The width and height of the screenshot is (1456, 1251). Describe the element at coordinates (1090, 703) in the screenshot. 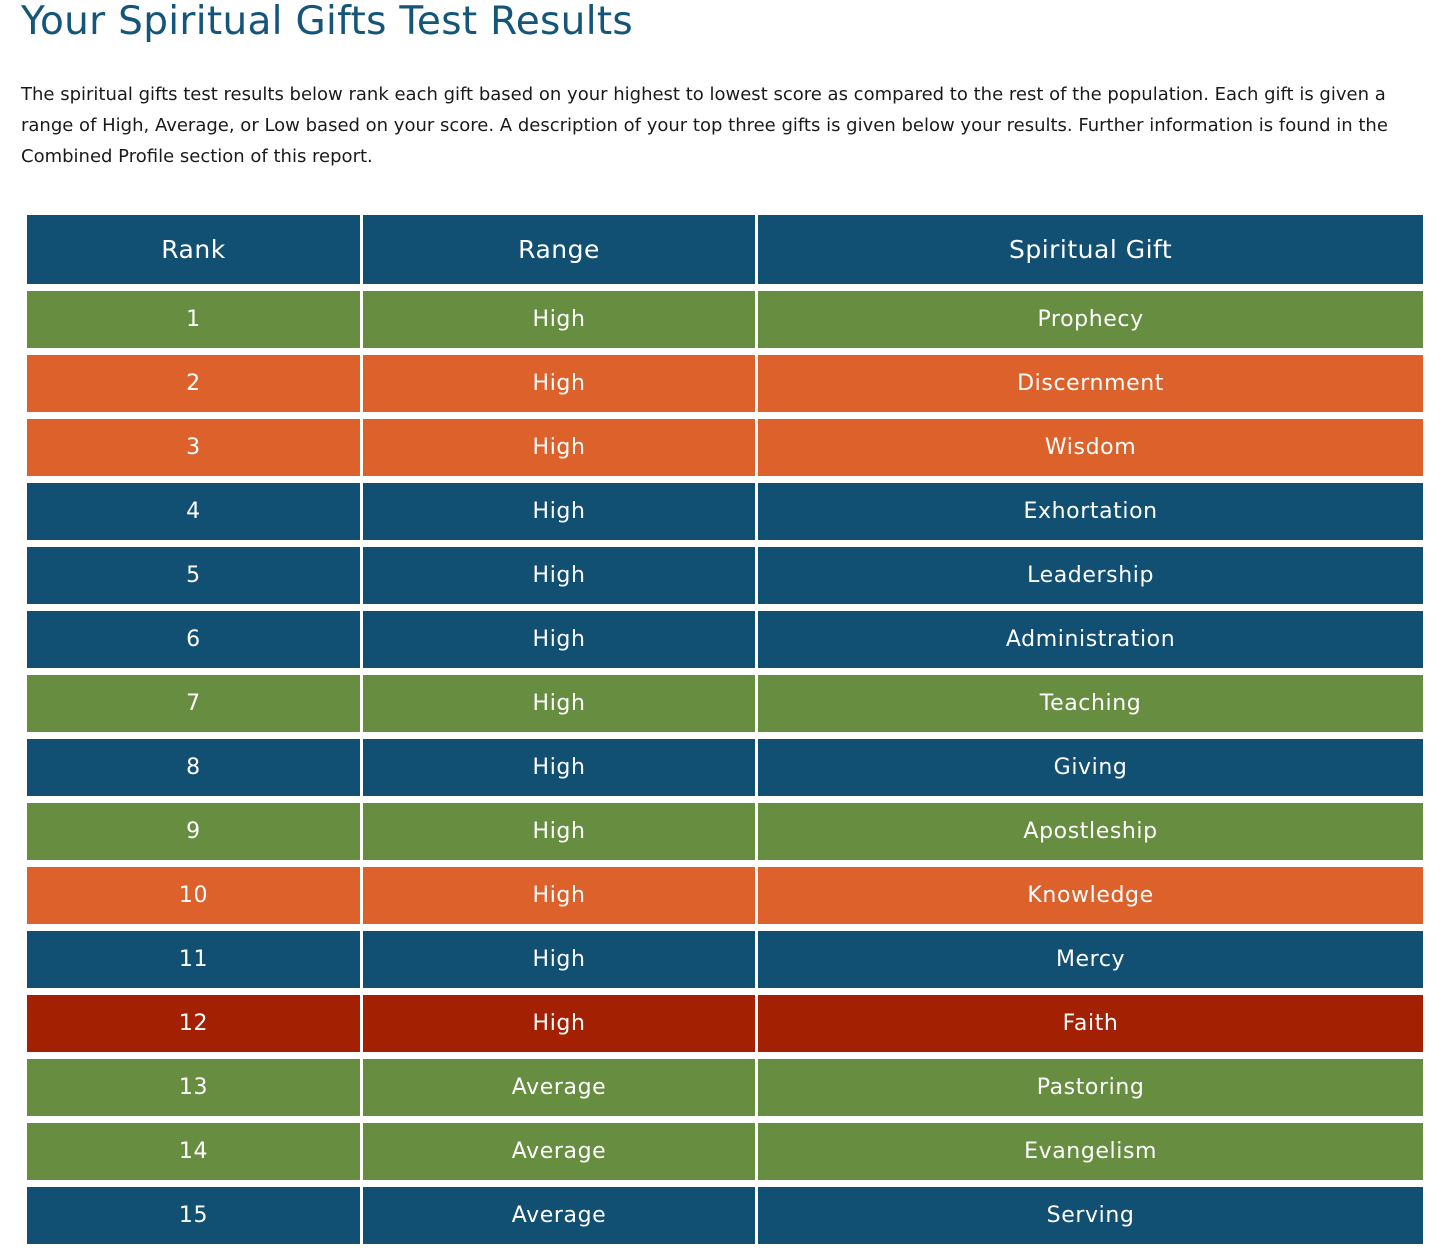

I see `gift-cell: Teaching` at that location.